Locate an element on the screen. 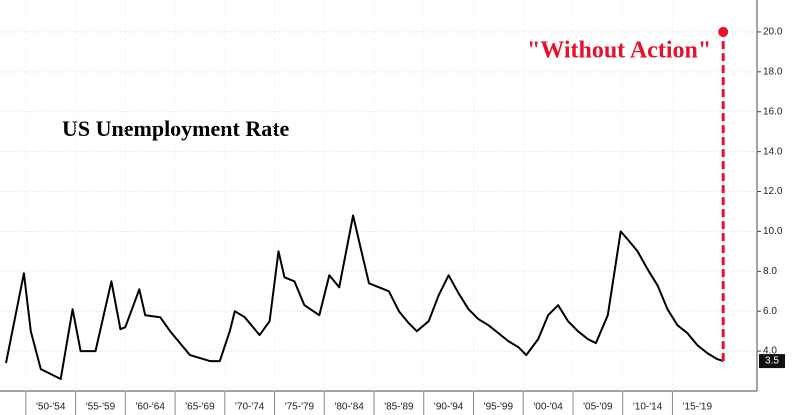 The image size is (800, 415). x-tick-label: '55-'59 is located at coordinates (101, 407).